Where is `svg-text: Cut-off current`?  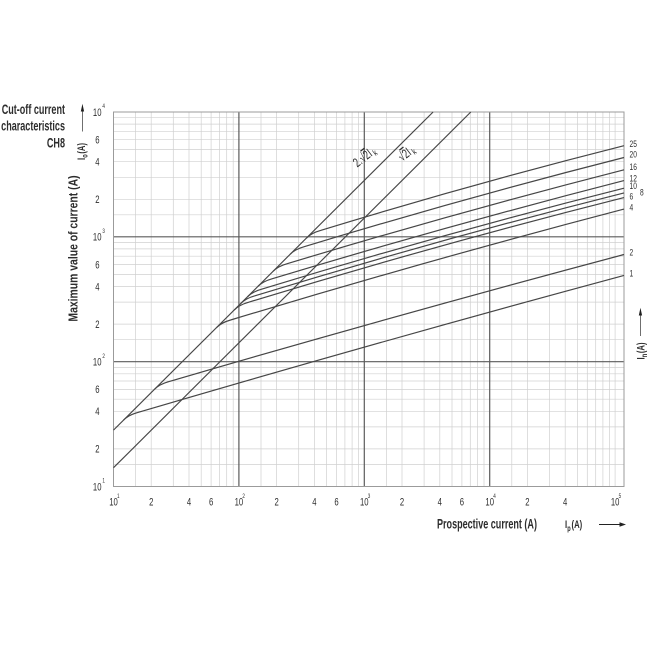 svg-text: Cut-off current is located at coordinates (33, 110).